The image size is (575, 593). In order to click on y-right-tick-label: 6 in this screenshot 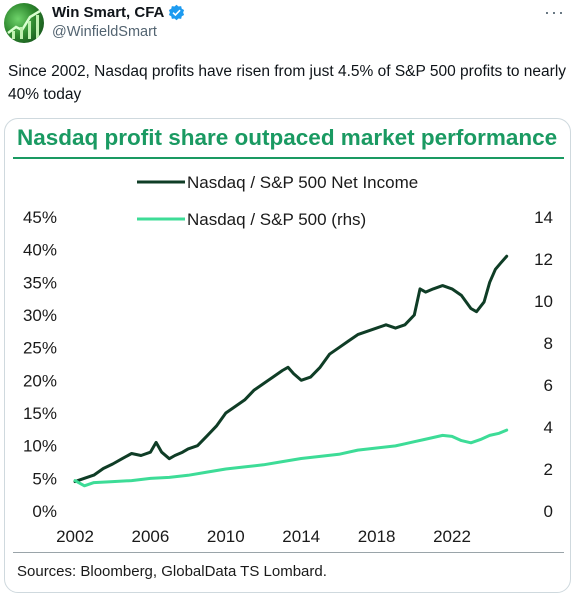, I will do `click(548, 385)`.